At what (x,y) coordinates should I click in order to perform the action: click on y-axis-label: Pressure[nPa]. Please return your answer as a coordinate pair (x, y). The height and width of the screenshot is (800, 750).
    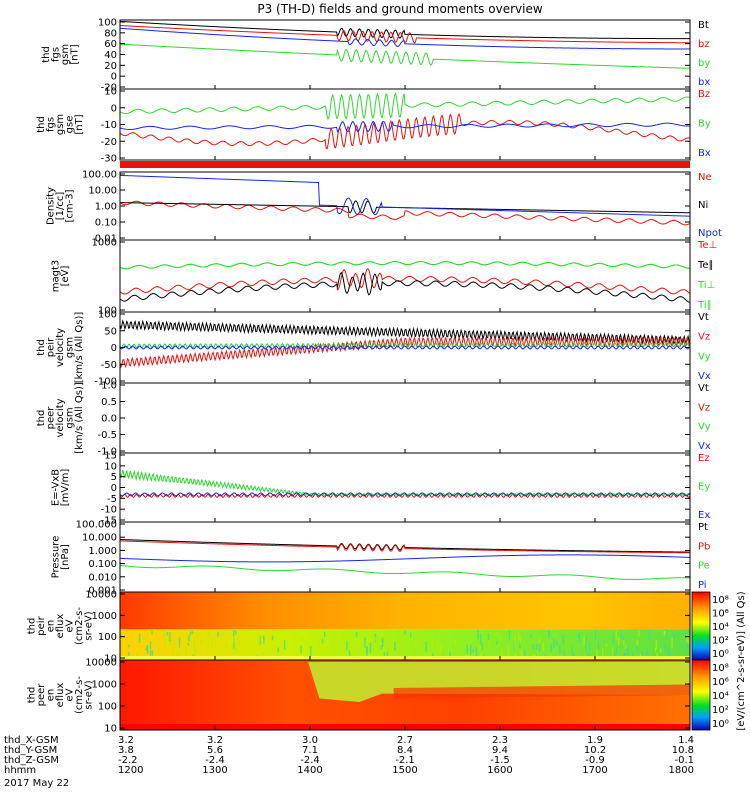
    Looking at the image, I should click on (60, 557).